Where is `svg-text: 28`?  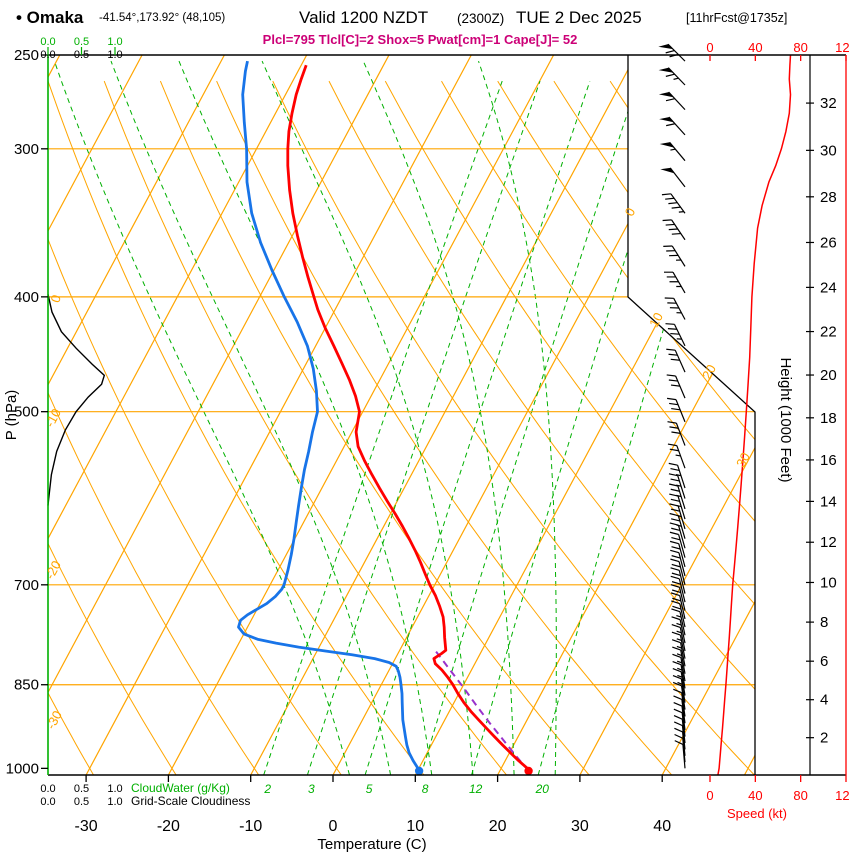 svg-text: 28 is located at coordinates (828, 197).